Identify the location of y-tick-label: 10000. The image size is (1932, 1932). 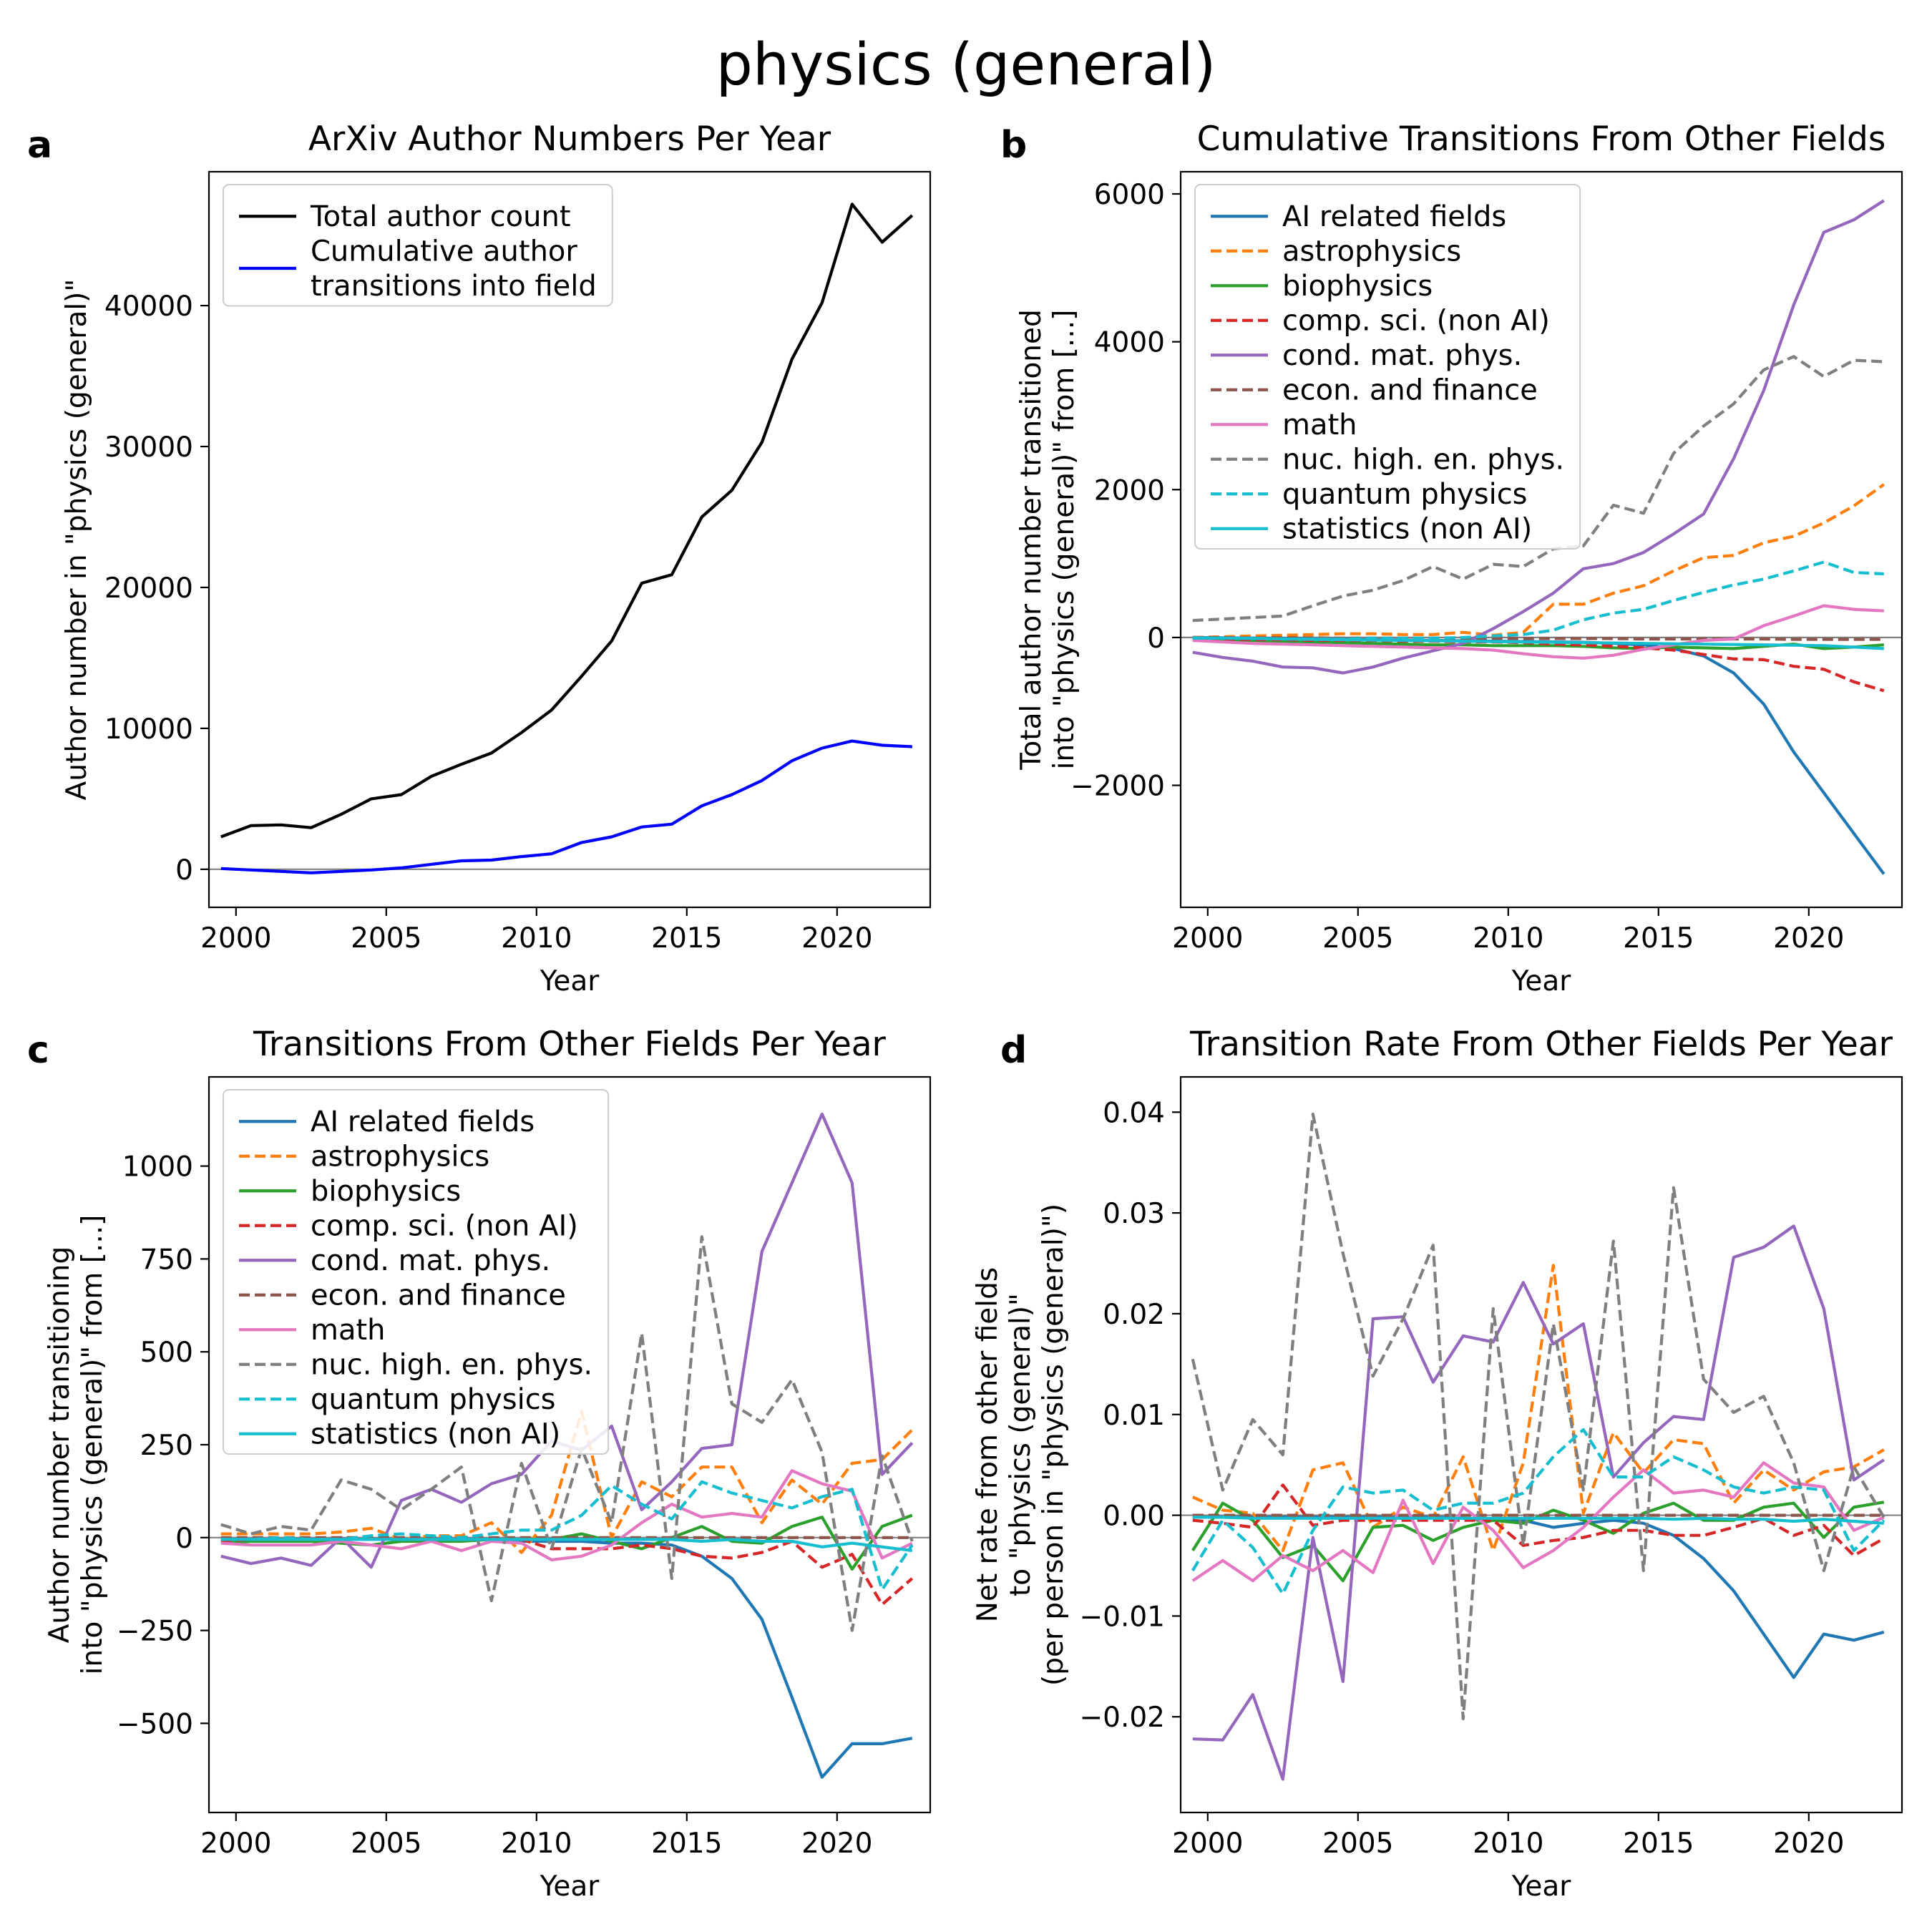
(148, 729).